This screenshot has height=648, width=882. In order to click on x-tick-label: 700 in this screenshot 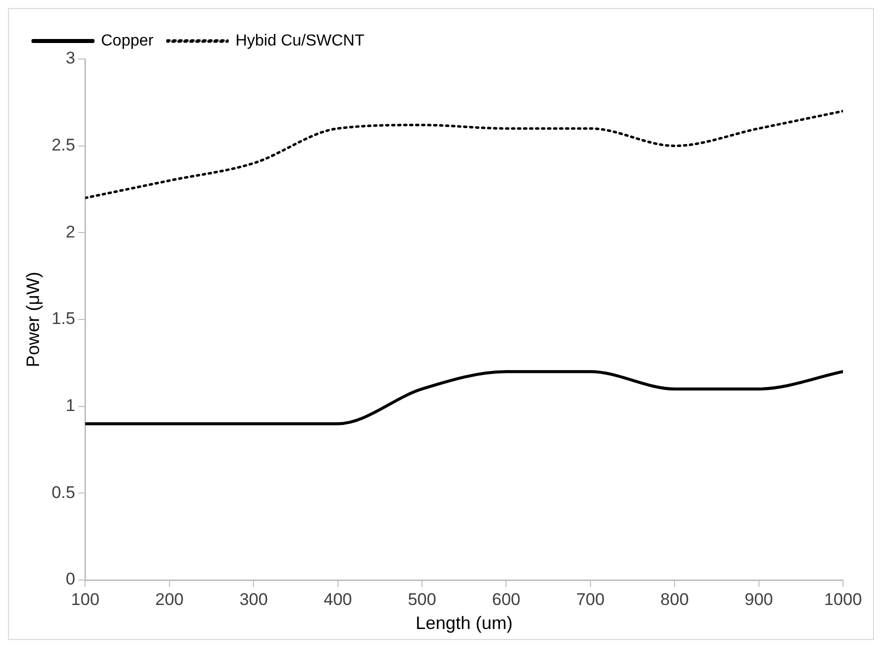, I will do `click(590, 599)`.